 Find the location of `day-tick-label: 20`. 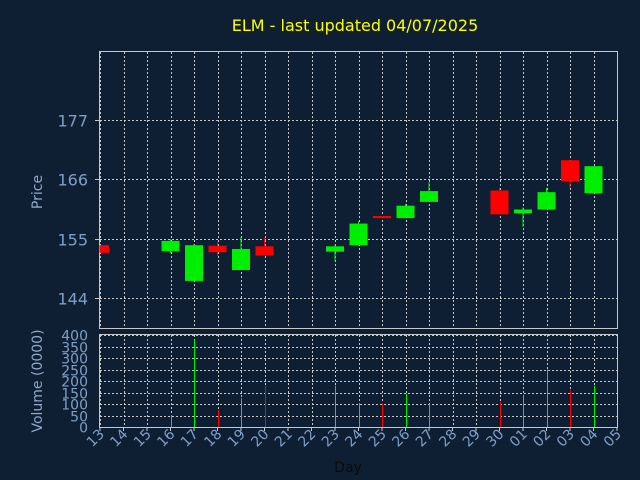

day-tick-label: 20 is located at coordinates (260, 439).